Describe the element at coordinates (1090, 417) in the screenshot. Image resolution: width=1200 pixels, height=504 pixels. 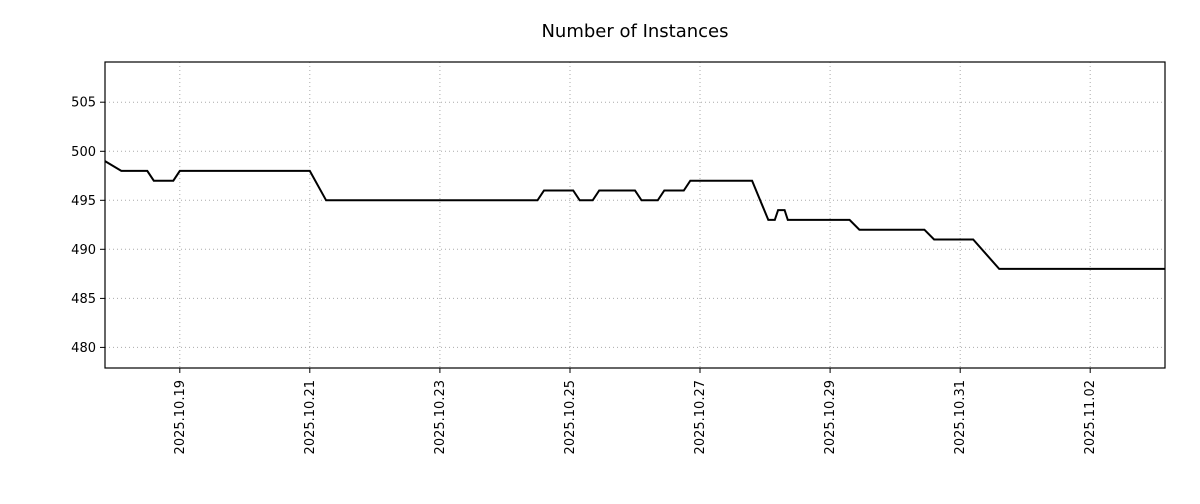
I see `x-tick-label: 2025.11.02` at that location.